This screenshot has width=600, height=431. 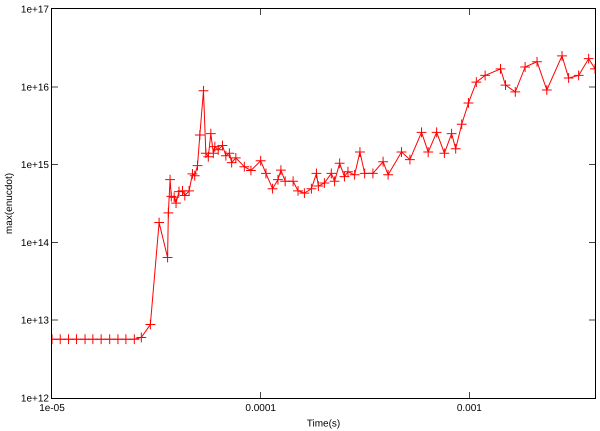 I want to click on y-tick-label: 1e+14, so click(x=35, y=243).